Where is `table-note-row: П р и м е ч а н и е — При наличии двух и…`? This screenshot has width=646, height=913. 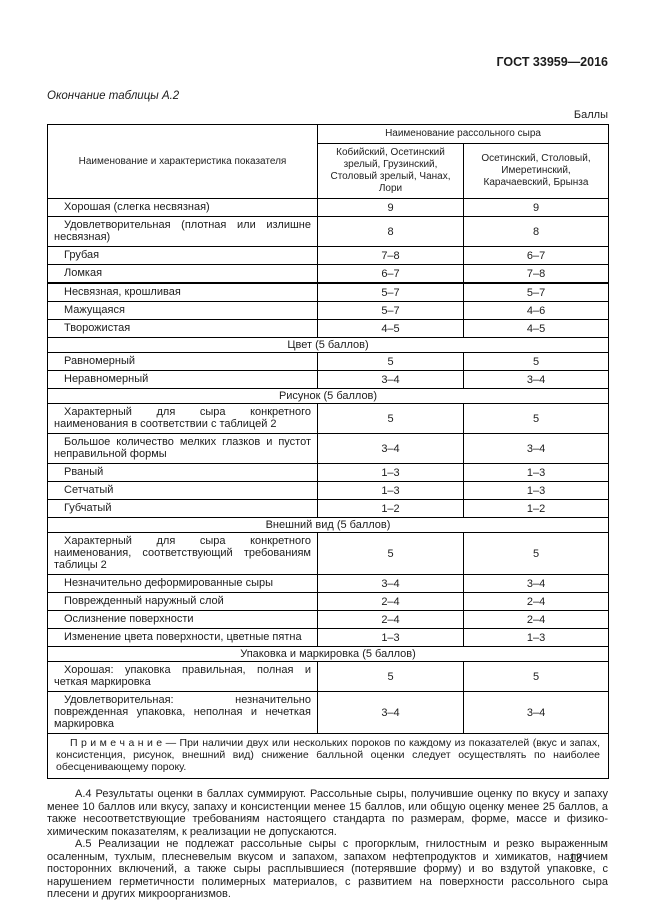
table-note-row: П р и м е ч а н и е — При наличии двух и… is located at coordinates (328, 756).